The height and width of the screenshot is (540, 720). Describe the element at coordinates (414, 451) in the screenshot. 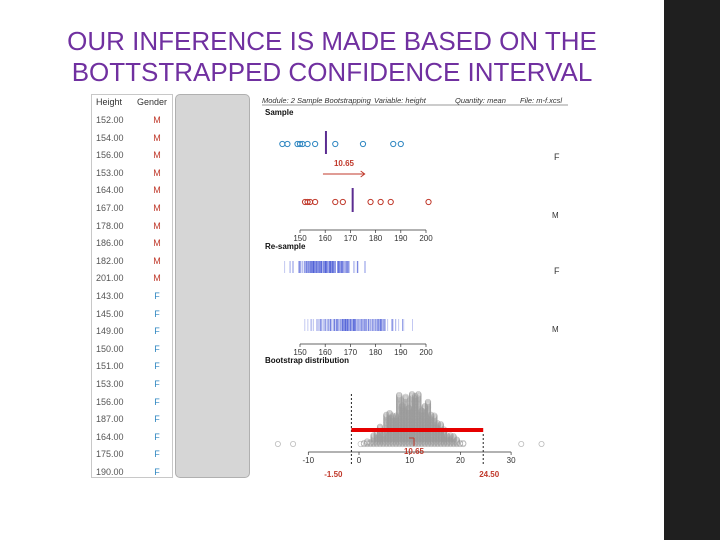

I see `observed-difference-label: 10.65` at that location.